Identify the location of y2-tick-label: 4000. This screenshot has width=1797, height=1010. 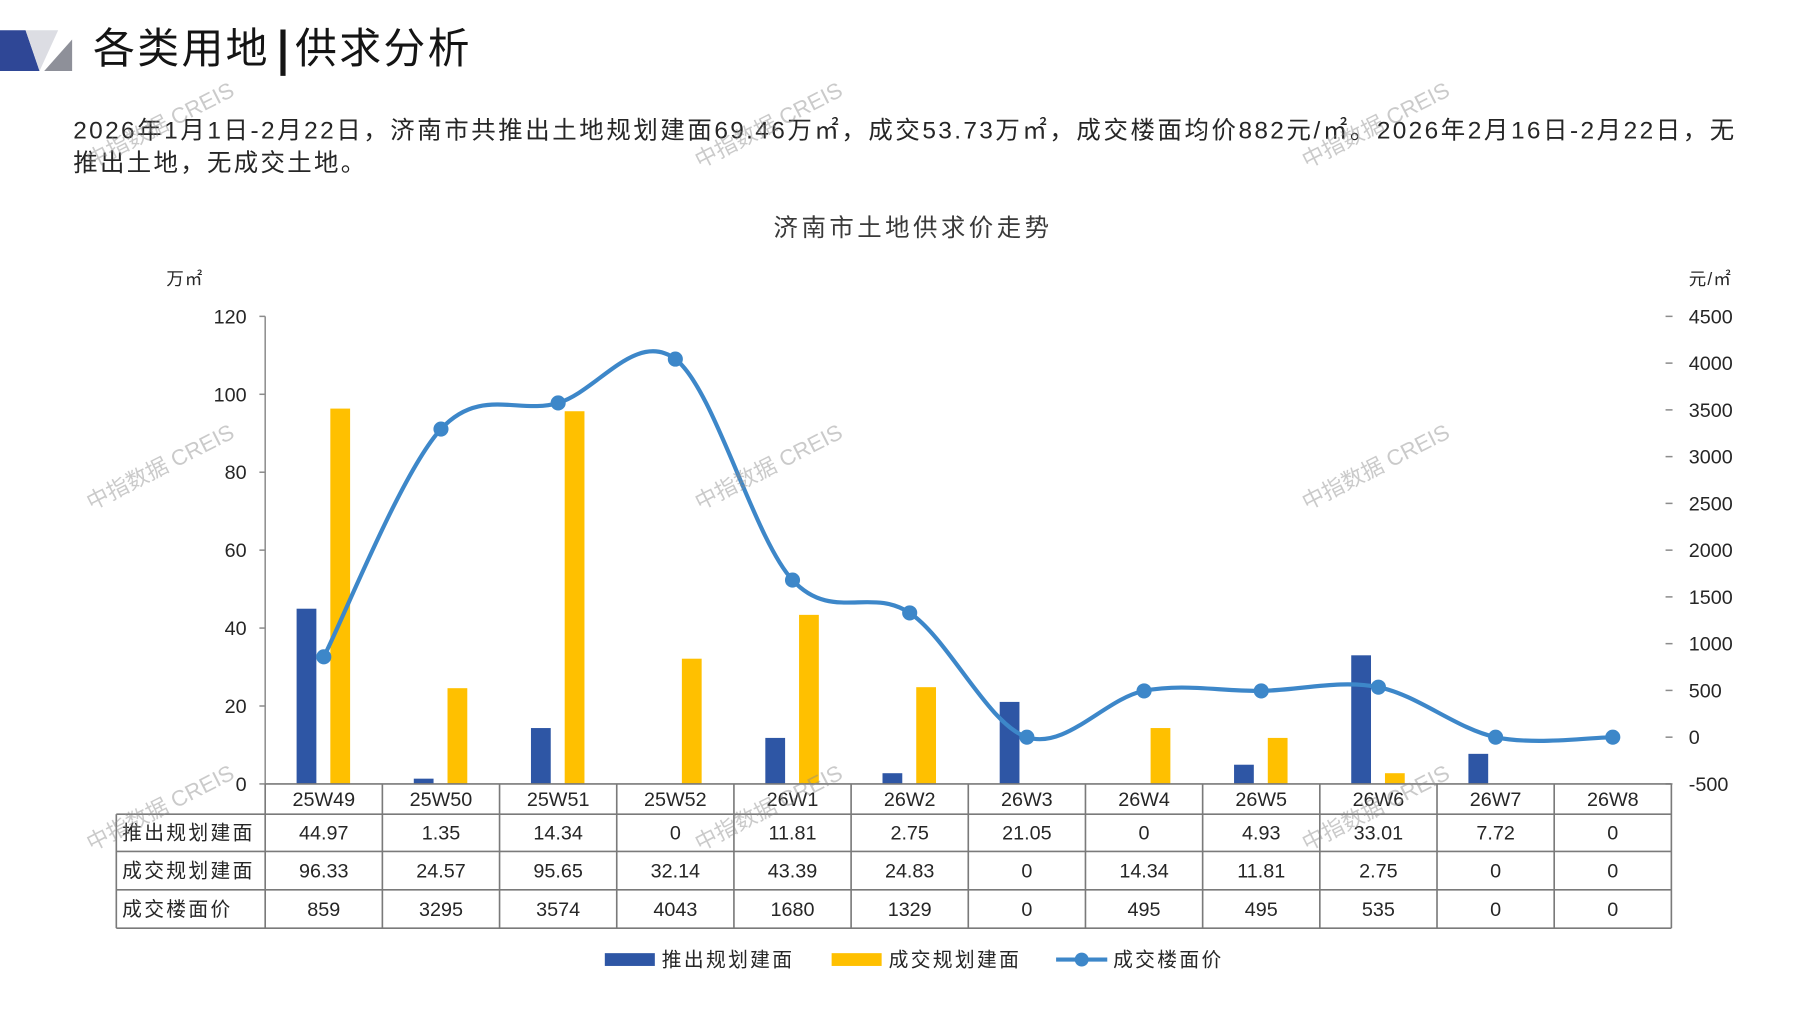
(1711, 364).